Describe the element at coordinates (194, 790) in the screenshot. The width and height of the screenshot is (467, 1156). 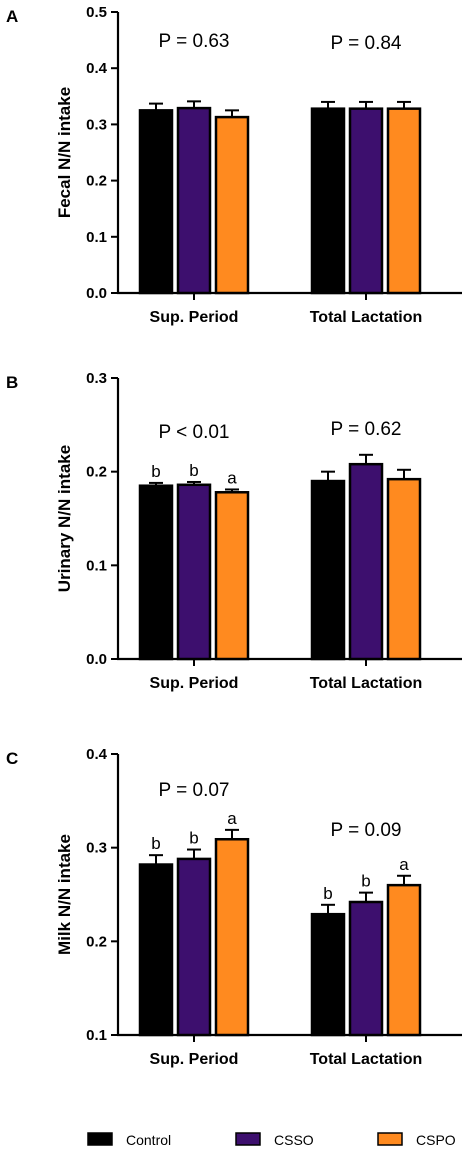
I see `p-value-annotation: P = 0.07` at that location.